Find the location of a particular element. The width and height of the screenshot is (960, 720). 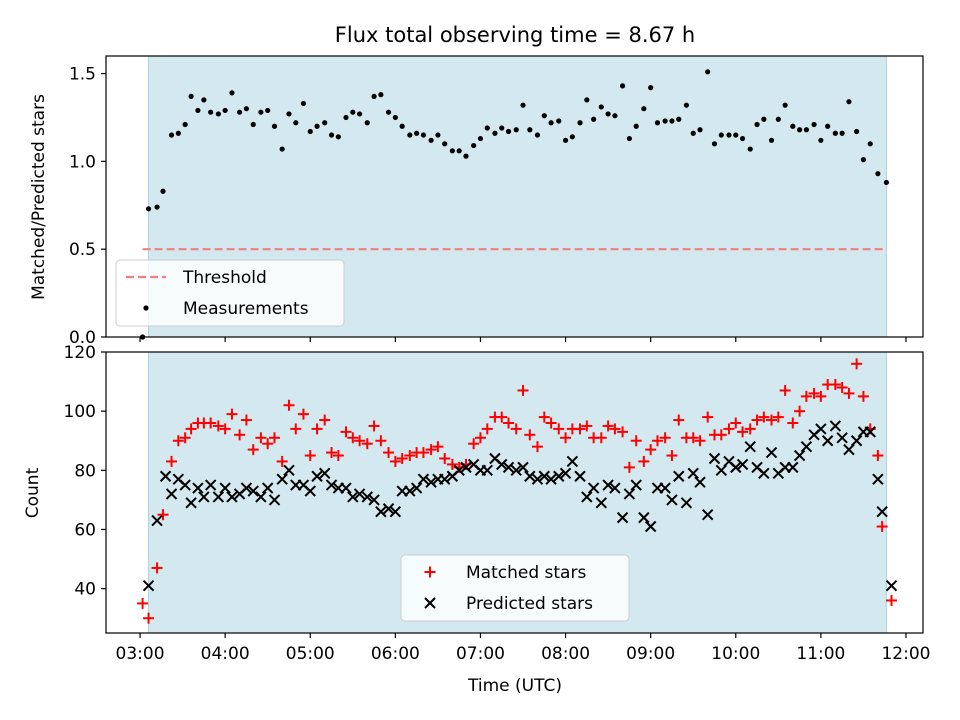

x-tick-label: 10:00 is located at coordinates (735, 654).